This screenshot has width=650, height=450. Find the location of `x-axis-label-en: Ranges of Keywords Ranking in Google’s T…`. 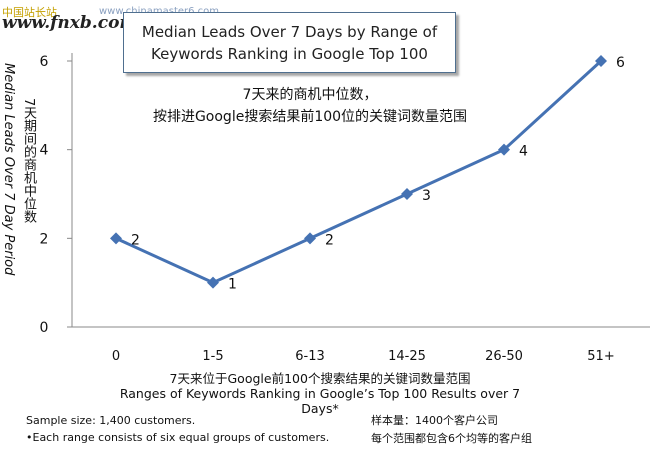

x-axis-label-en: Ranges of Keywords Ranking in Google’s T… is located at coordinates (320, 401).